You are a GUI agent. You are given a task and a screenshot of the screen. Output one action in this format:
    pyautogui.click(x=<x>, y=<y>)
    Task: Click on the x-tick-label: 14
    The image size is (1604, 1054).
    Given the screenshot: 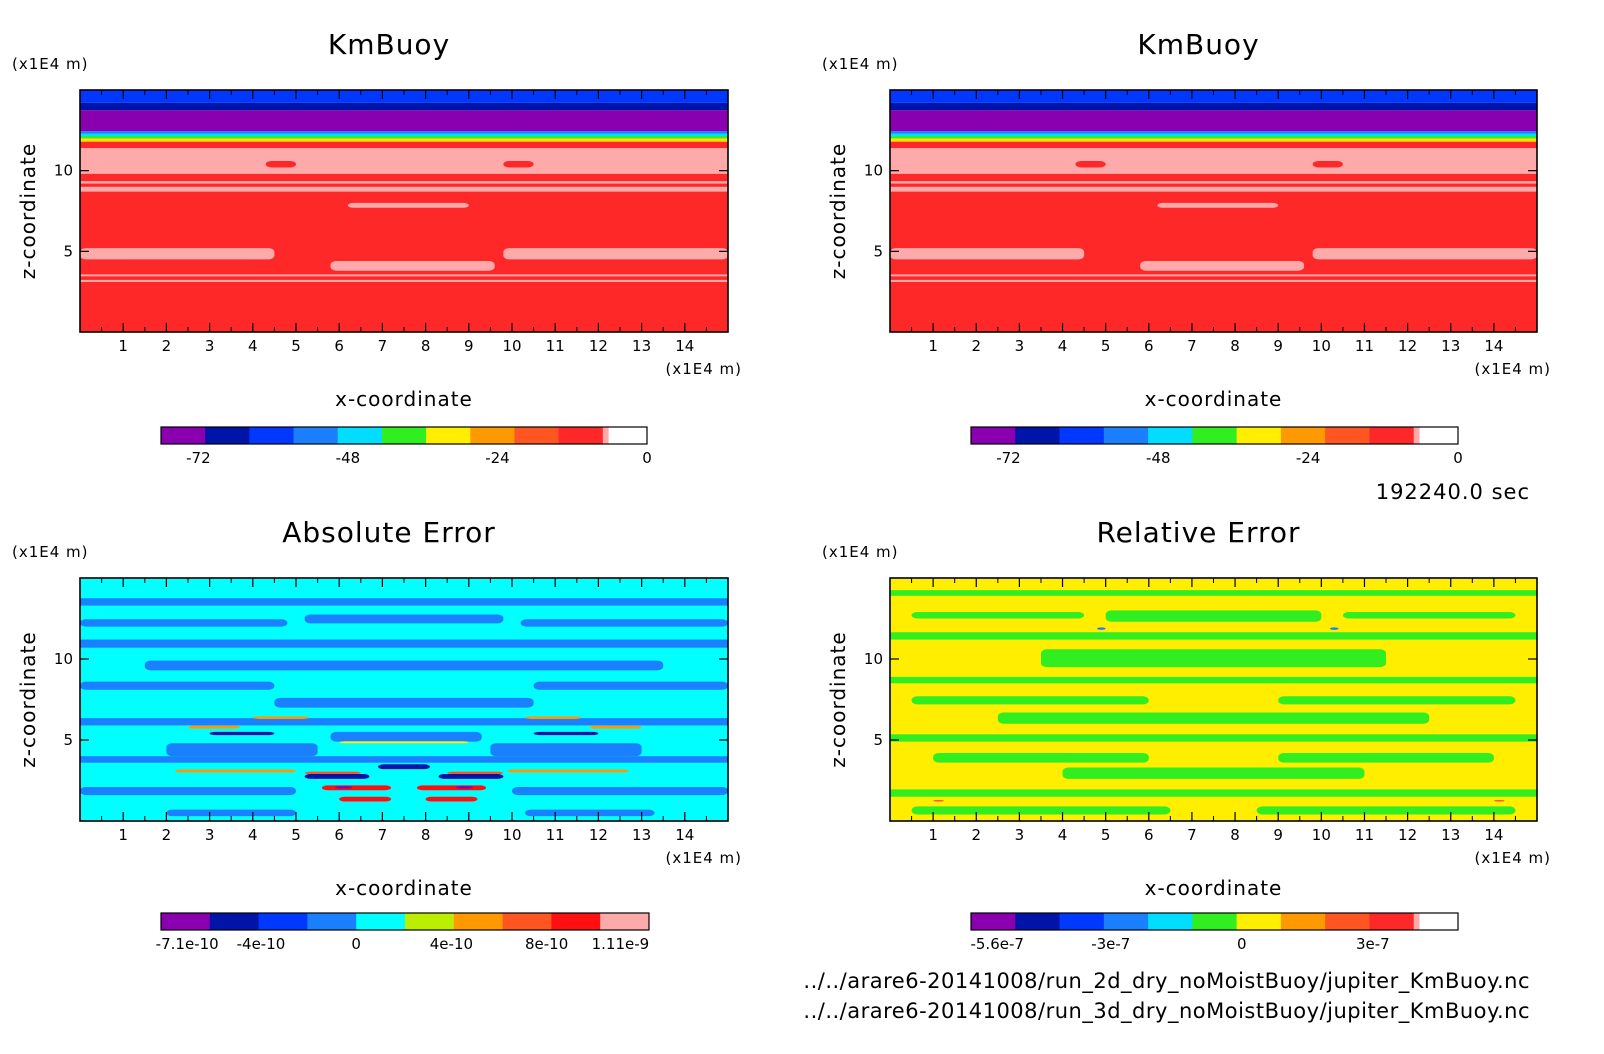 What is the action you would take?
    pyautogui.click(x=1493, y=346)
    